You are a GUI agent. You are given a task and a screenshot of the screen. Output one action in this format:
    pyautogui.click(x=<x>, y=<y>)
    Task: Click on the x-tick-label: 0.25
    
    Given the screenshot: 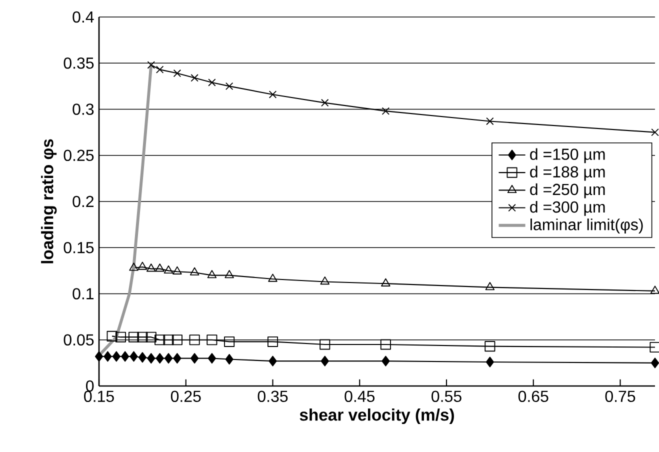 What is the action you would take?
    pyautogui.click(x=185, y=396)
    